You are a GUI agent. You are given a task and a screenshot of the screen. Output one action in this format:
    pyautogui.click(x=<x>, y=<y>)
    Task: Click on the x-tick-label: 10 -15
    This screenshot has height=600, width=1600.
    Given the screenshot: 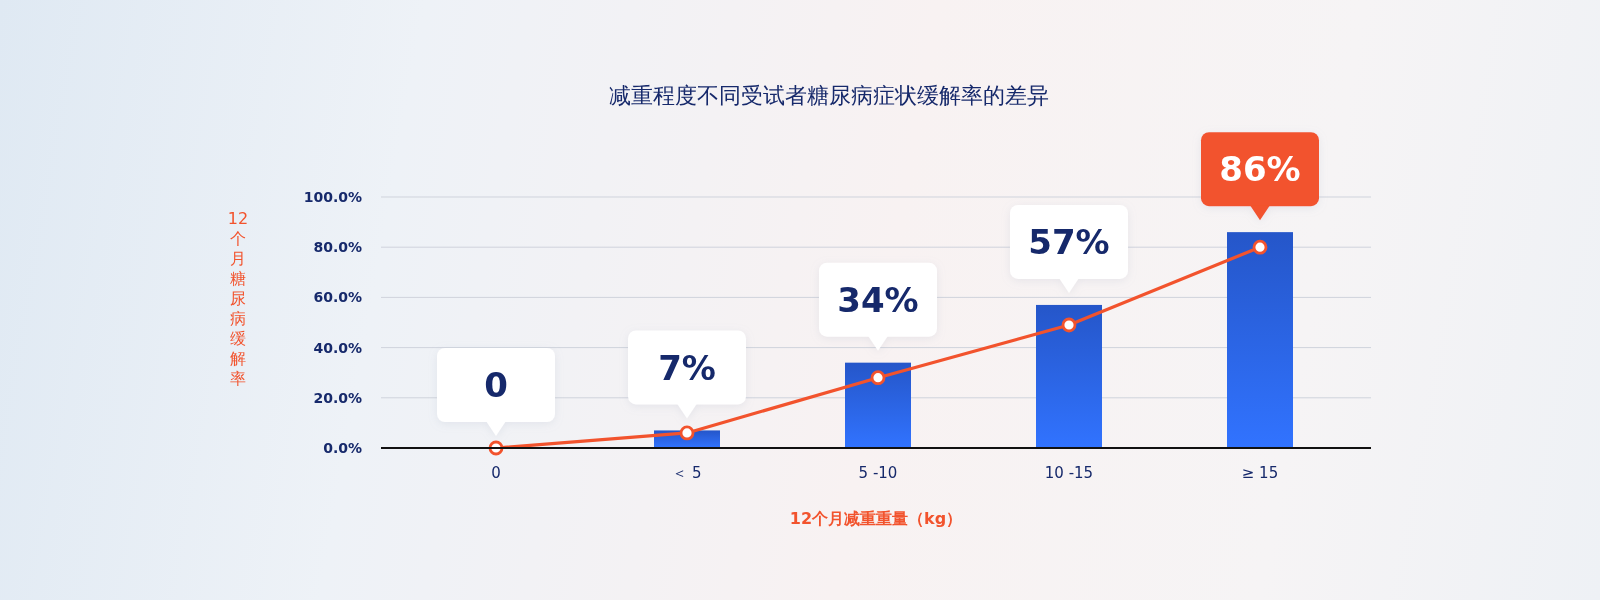 What is the action you would take?
    pyautogui.click(x=1069, y=473)
    